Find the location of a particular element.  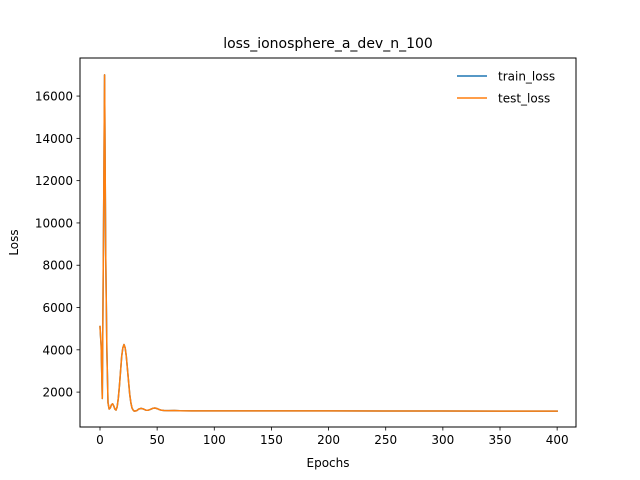

x-axis-ticks: 0 50 100 150 200 250 300 350 400 is located at coordinates (332, 437).